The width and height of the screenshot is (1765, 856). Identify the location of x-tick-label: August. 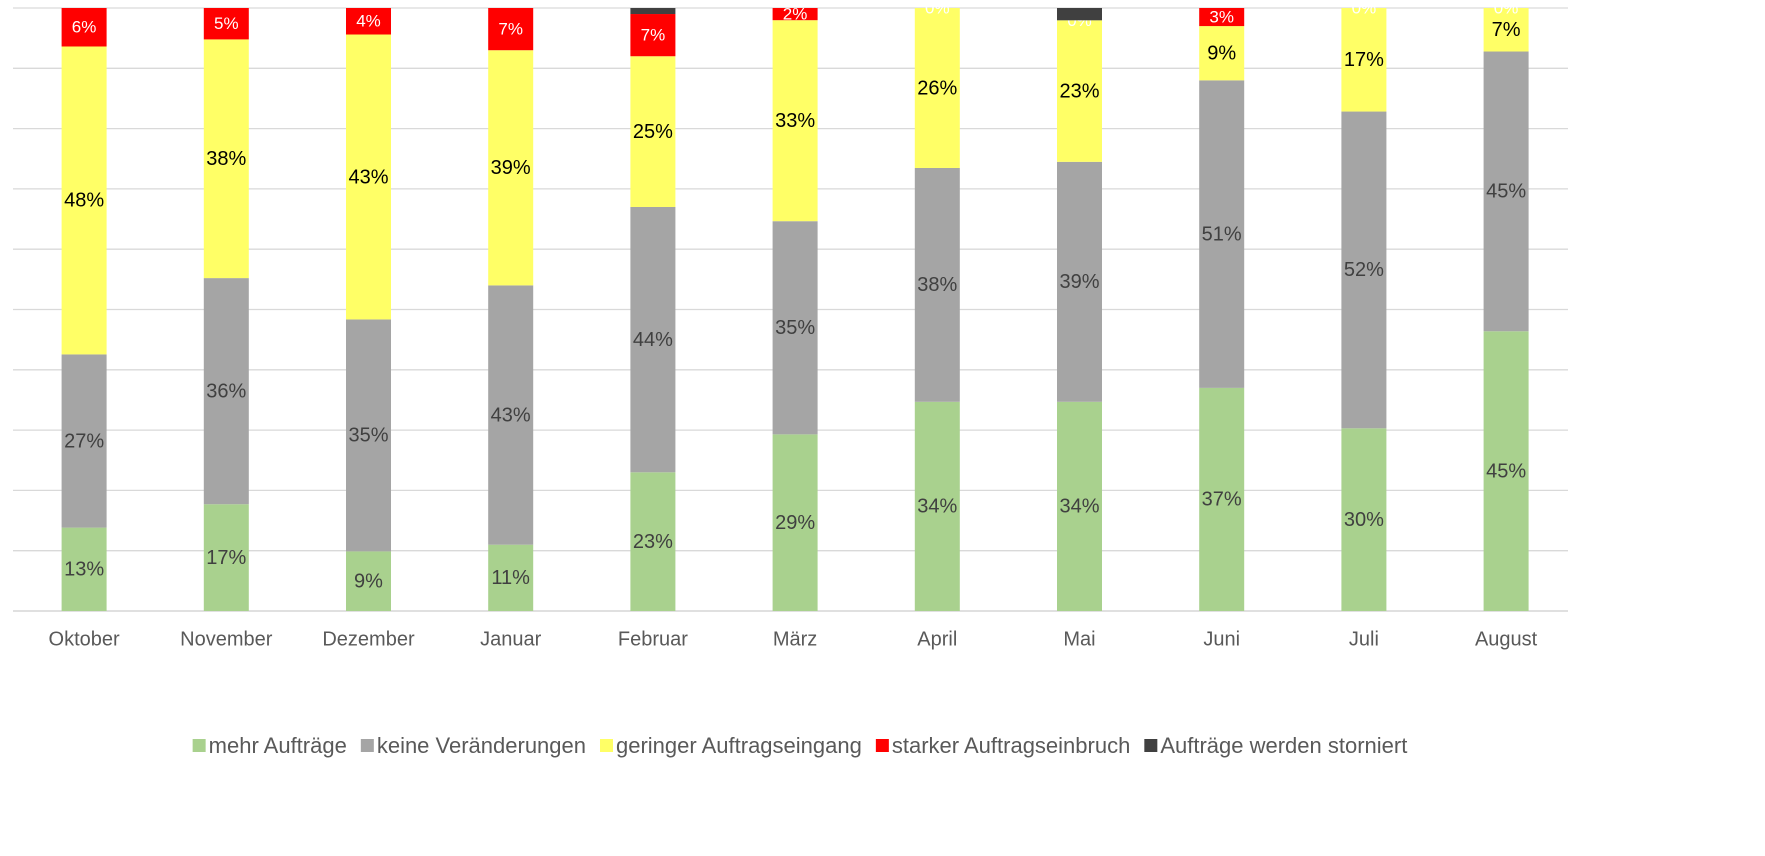
(1506, 639).